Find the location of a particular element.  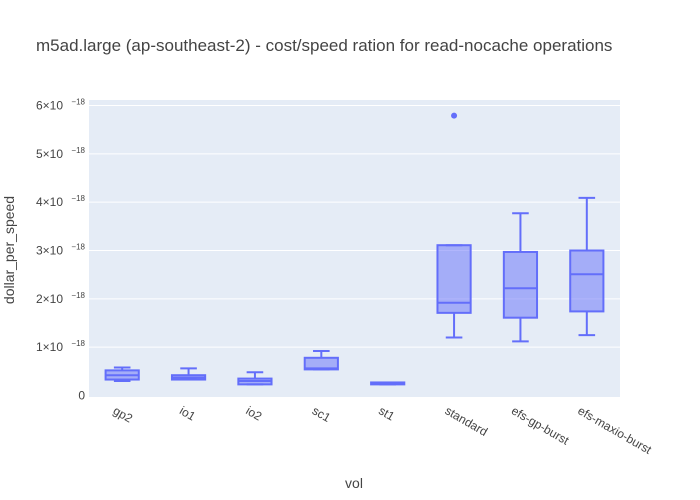

box-efs-gp-burst is located at coordinates (520, 277).